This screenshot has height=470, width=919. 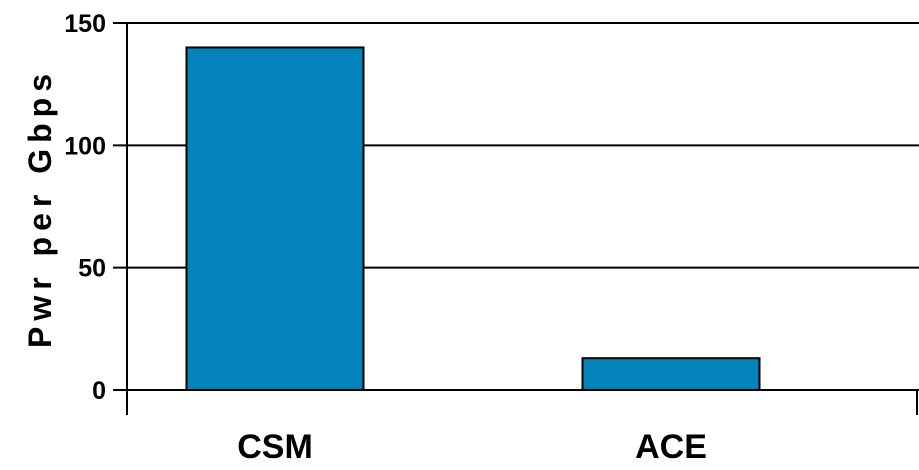 I want to click on y-axis-title: Pwr per Gbps, so click(x=40, y=208).